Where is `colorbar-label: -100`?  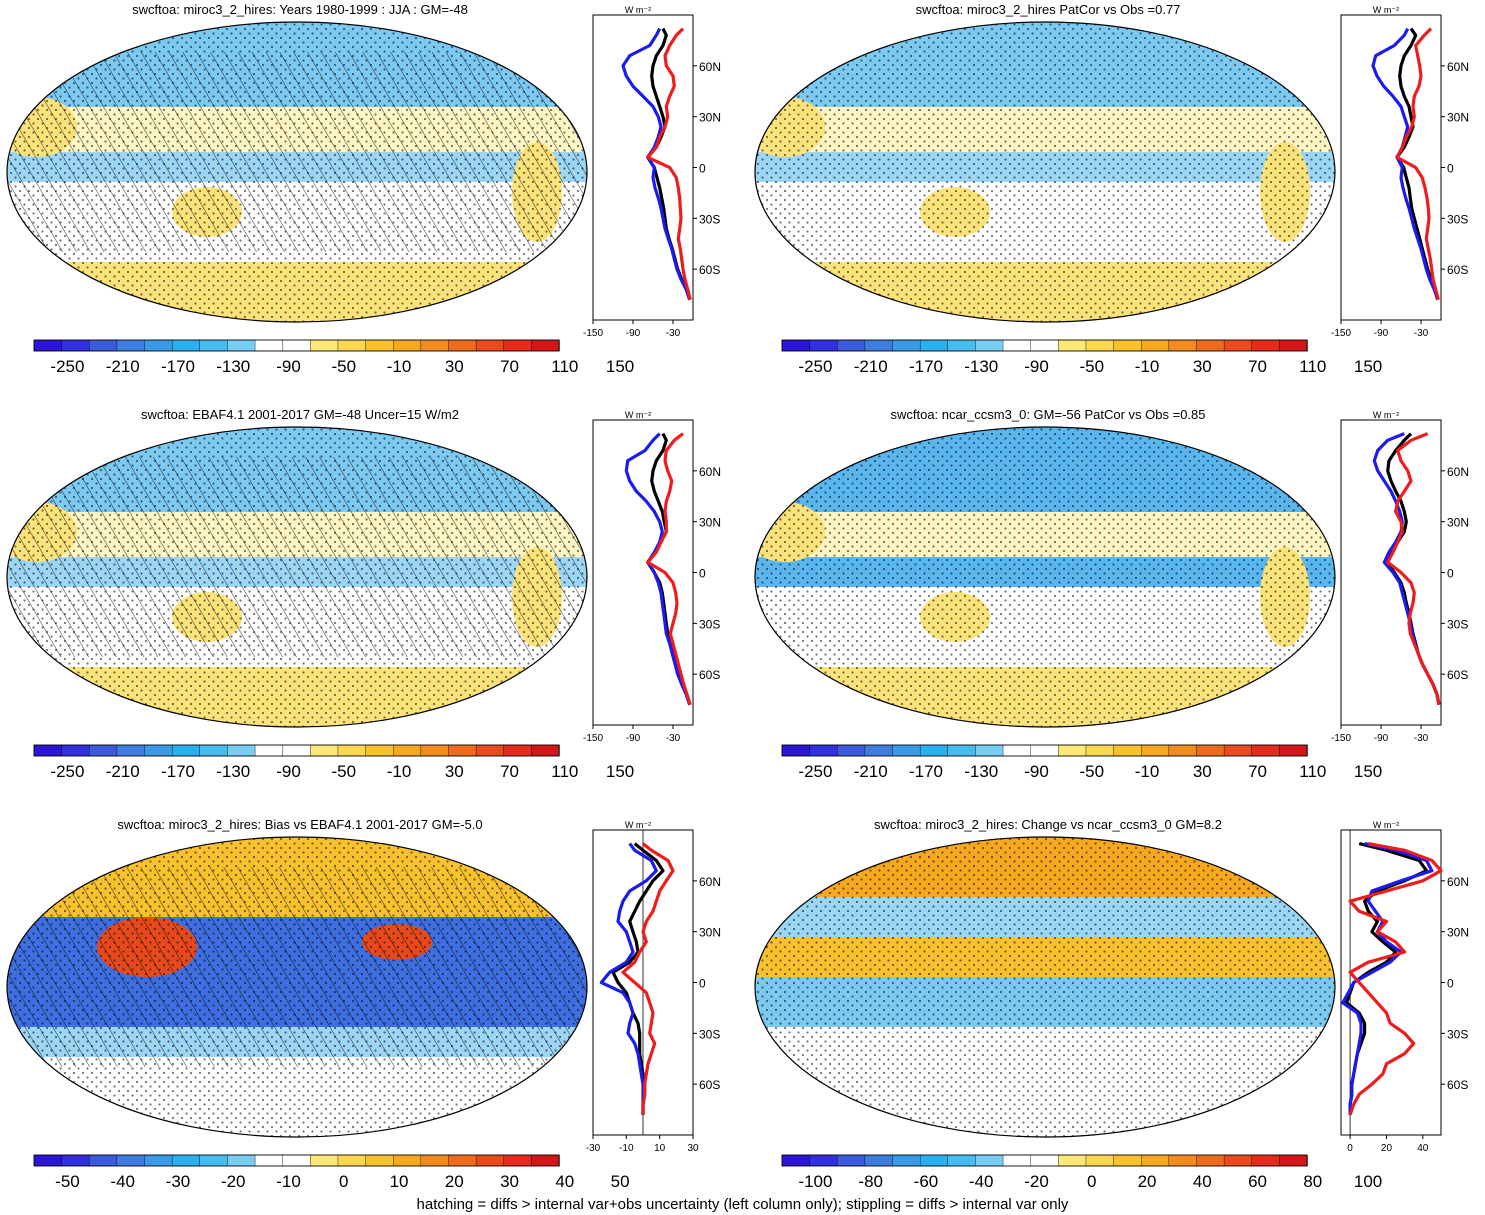
colorbar-label: -100 is located at coordinates (815, 1181).